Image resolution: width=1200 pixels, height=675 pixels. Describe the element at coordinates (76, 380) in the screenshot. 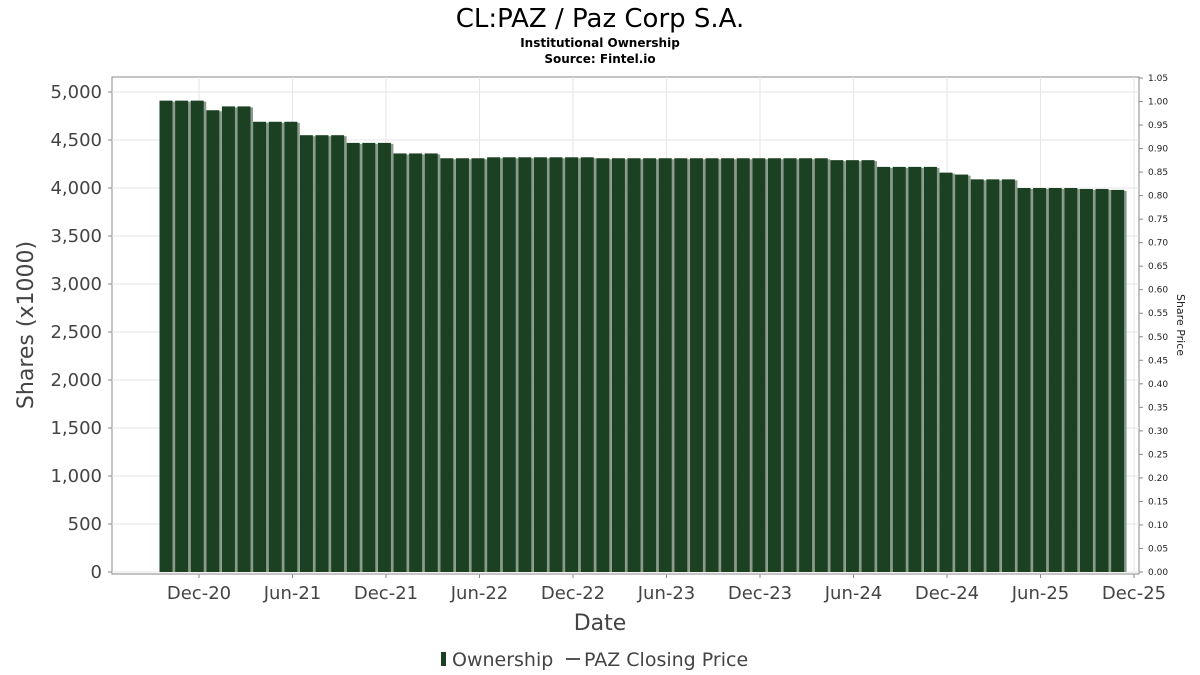

I see `y-tick-label: 2,000` at that location.